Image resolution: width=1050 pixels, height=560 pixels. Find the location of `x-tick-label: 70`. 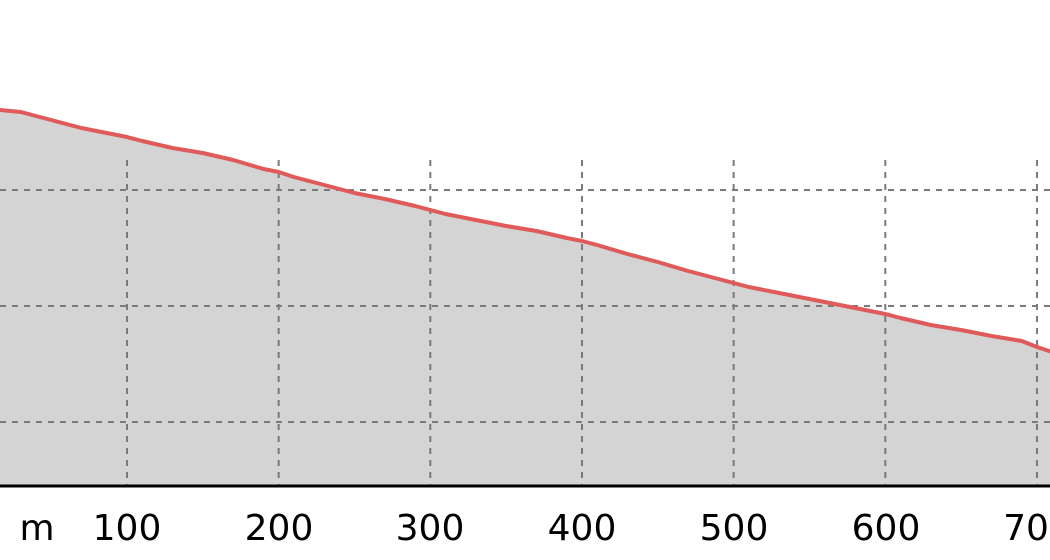

x-tick-label: 70 is located at coordinates (1026, 528).